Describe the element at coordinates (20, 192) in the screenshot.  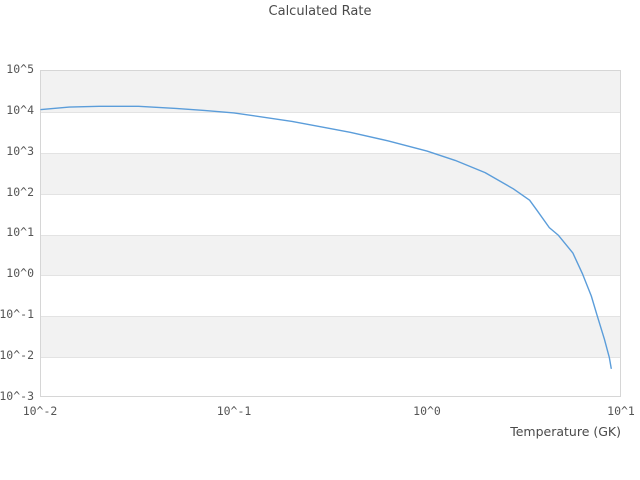
I see `y-tick-label: 10^2` at that location.